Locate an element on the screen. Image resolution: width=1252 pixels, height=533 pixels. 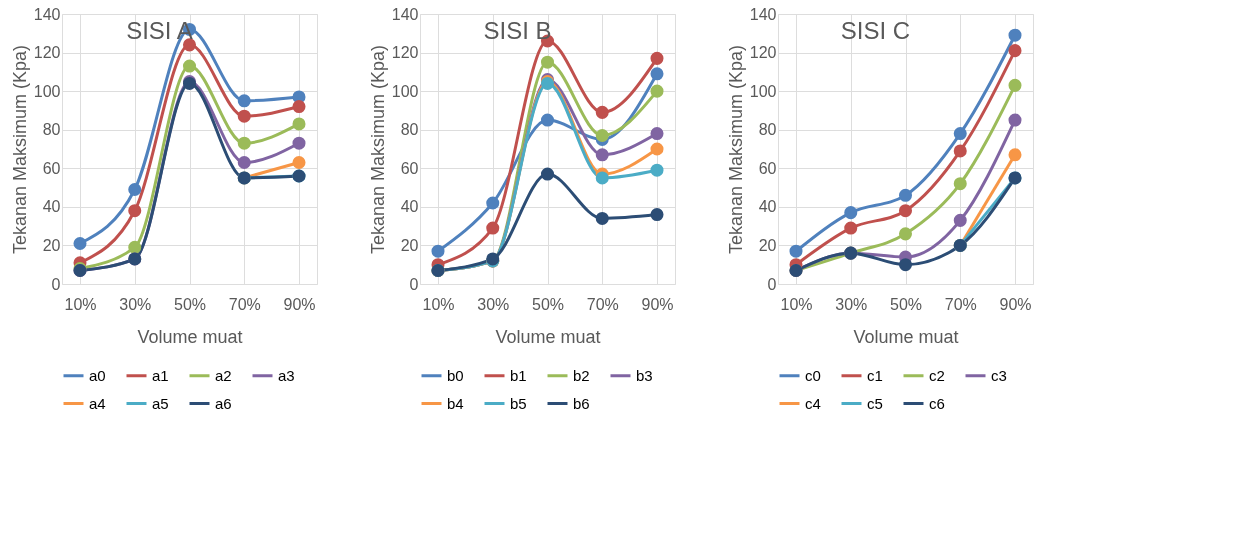
legend-label: c3 is located at coordinates (999, 375).